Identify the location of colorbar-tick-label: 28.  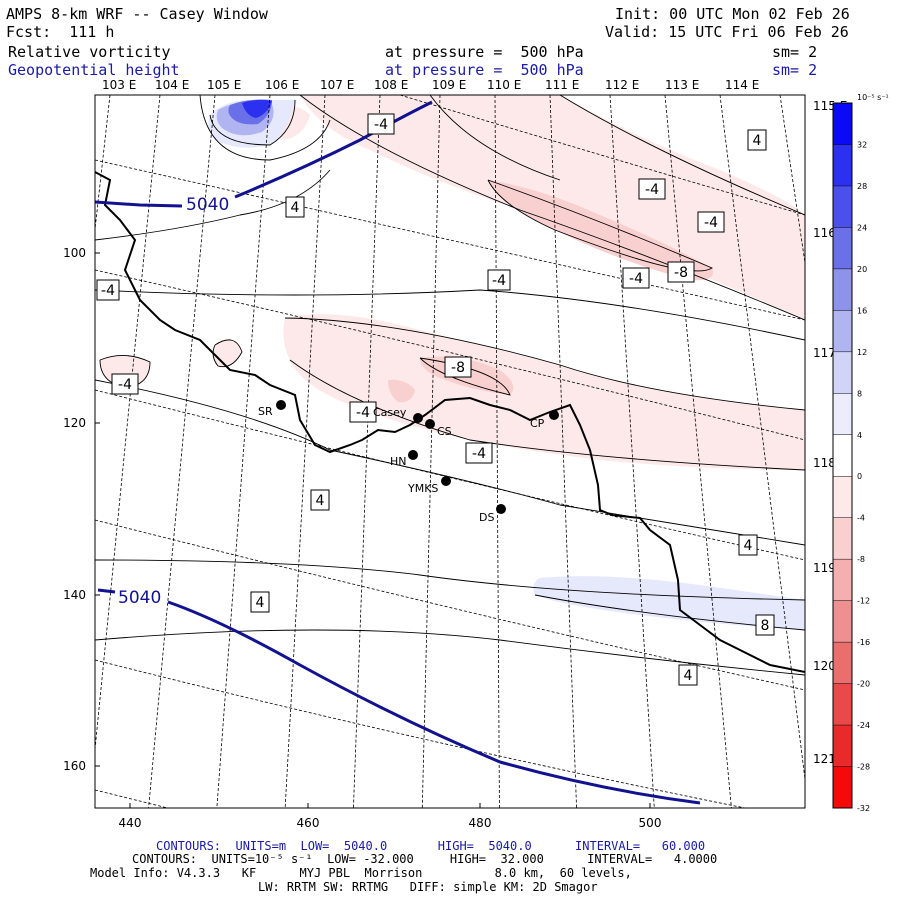
(862, 186).